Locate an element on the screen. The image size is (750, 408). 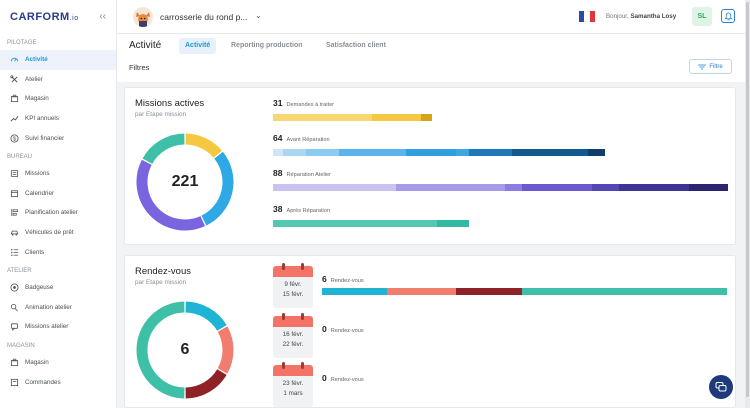
date-to: 22 févr. is located at coordinates (293, 344).